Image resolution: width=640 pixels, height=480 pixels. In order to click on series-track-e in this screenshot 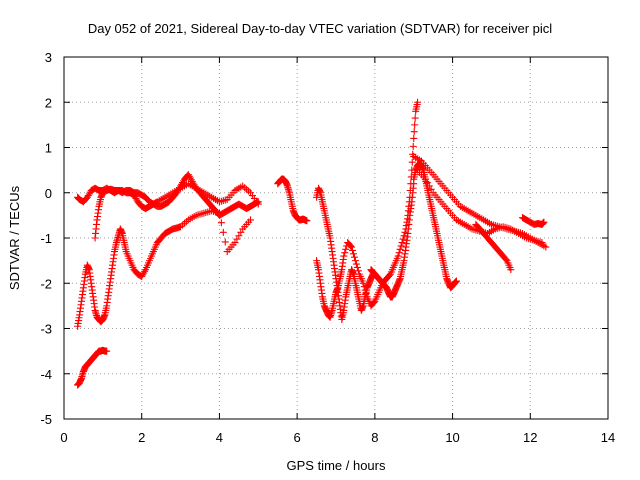, I will do `click(292, 200)`.